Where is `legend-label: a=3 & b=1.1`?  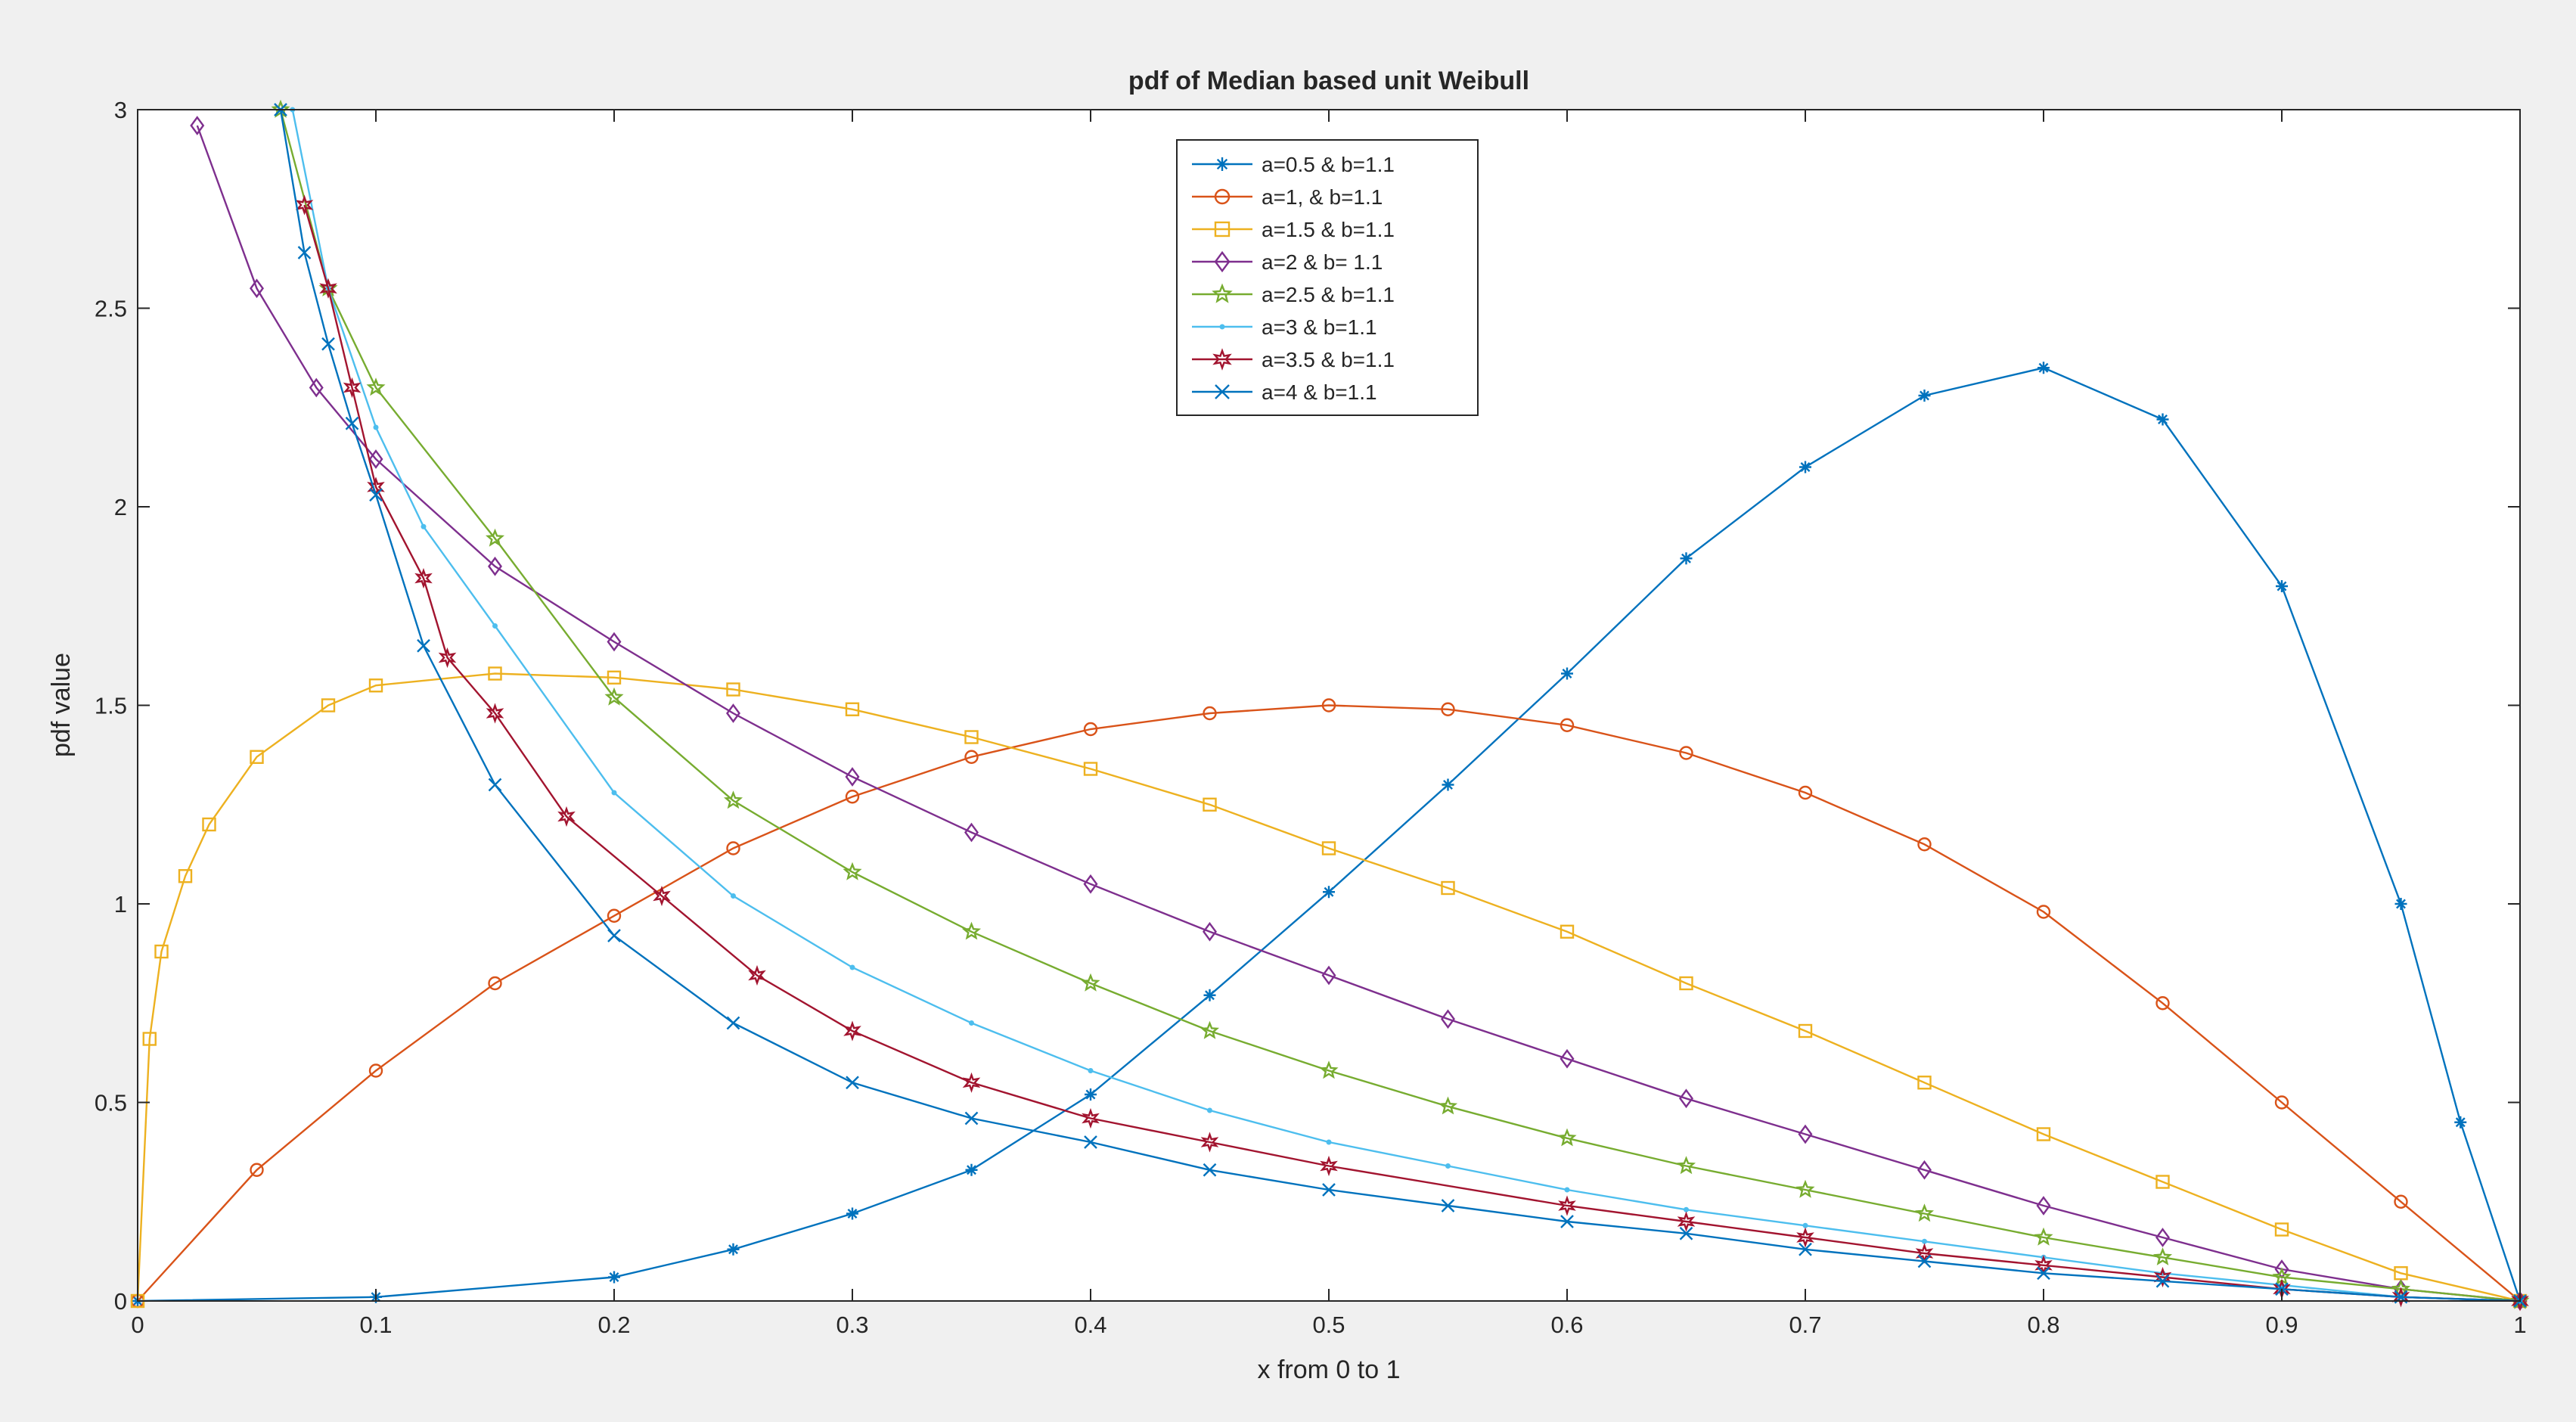 legend-label: a=3 & b=1.1 is located at coordinates (1319, 327).